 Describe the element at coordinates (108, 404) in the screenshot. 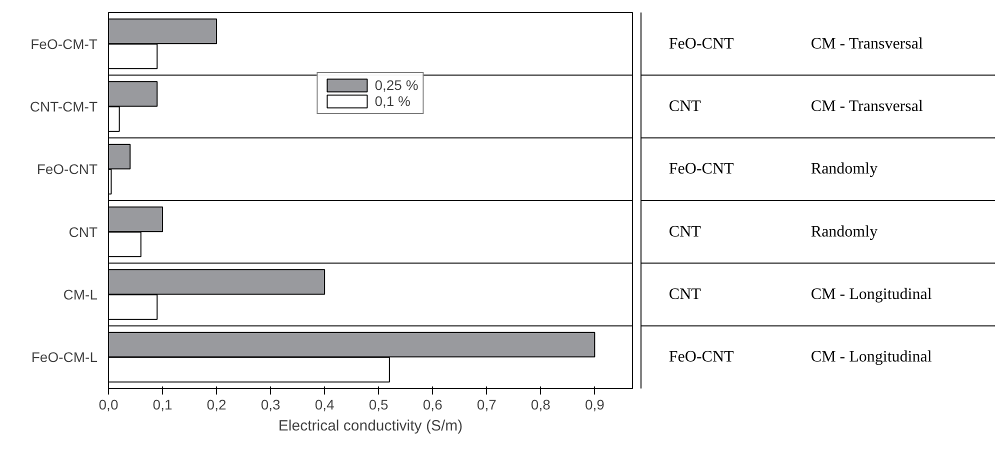

I see `x-tick-label: 0,0` at that location.